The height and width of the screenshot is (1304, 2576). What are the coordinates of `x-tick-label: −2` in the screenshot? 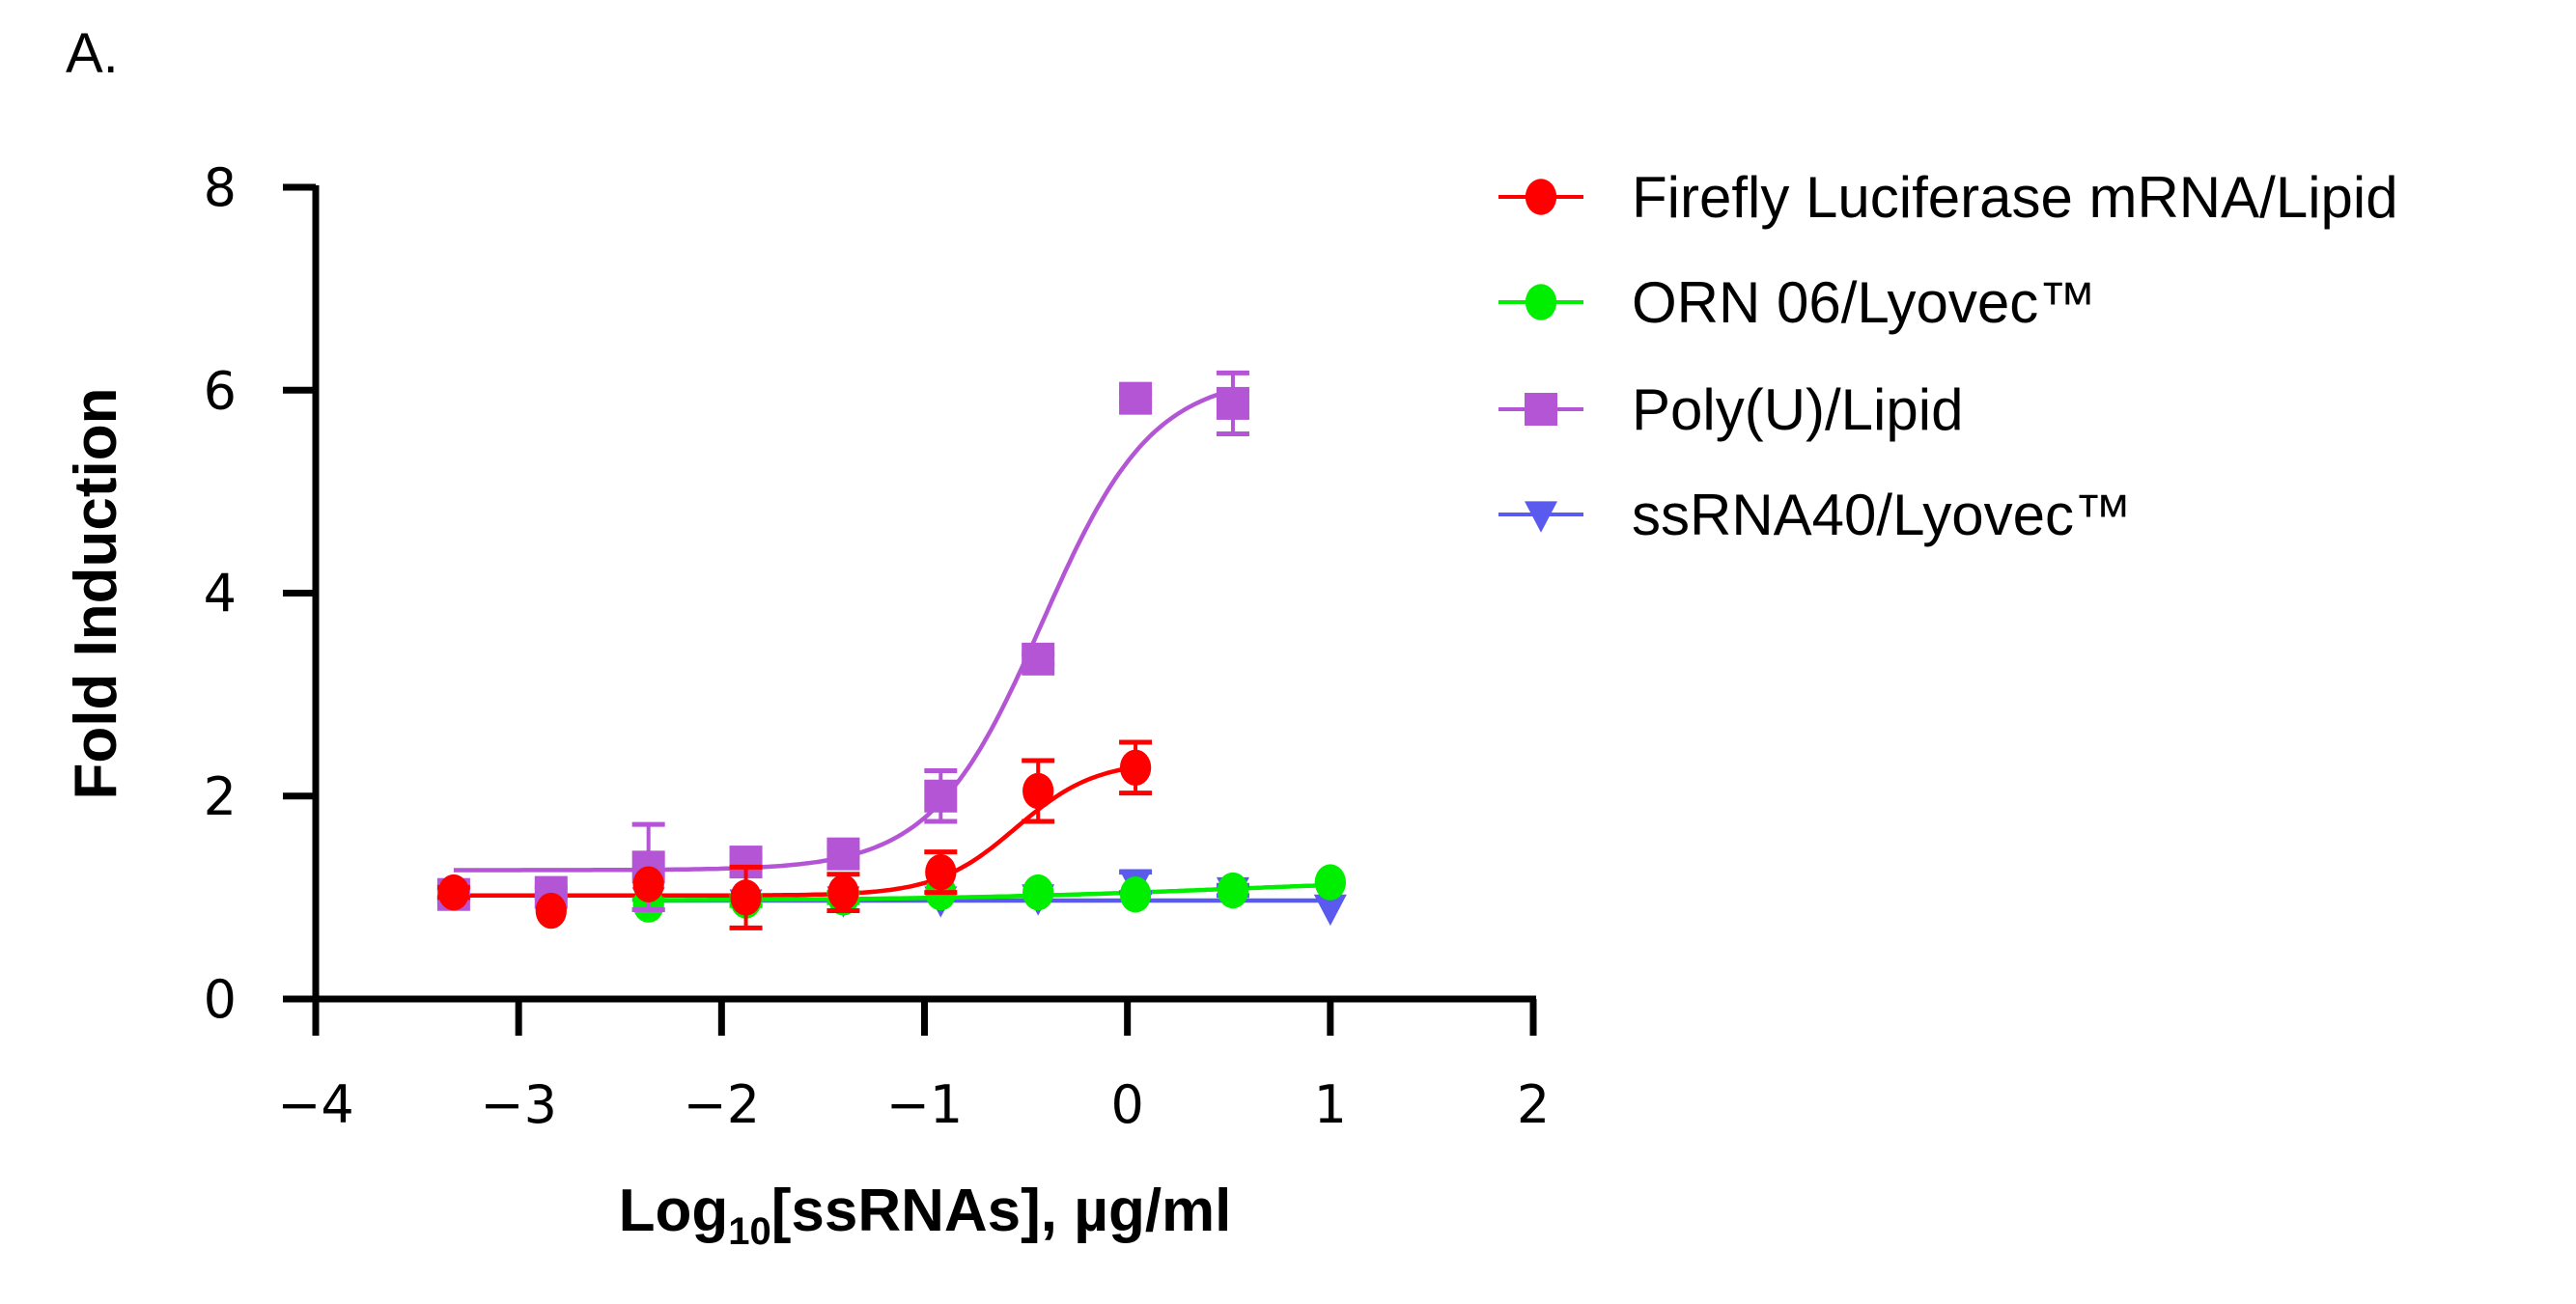 It's located at (722, 1104).